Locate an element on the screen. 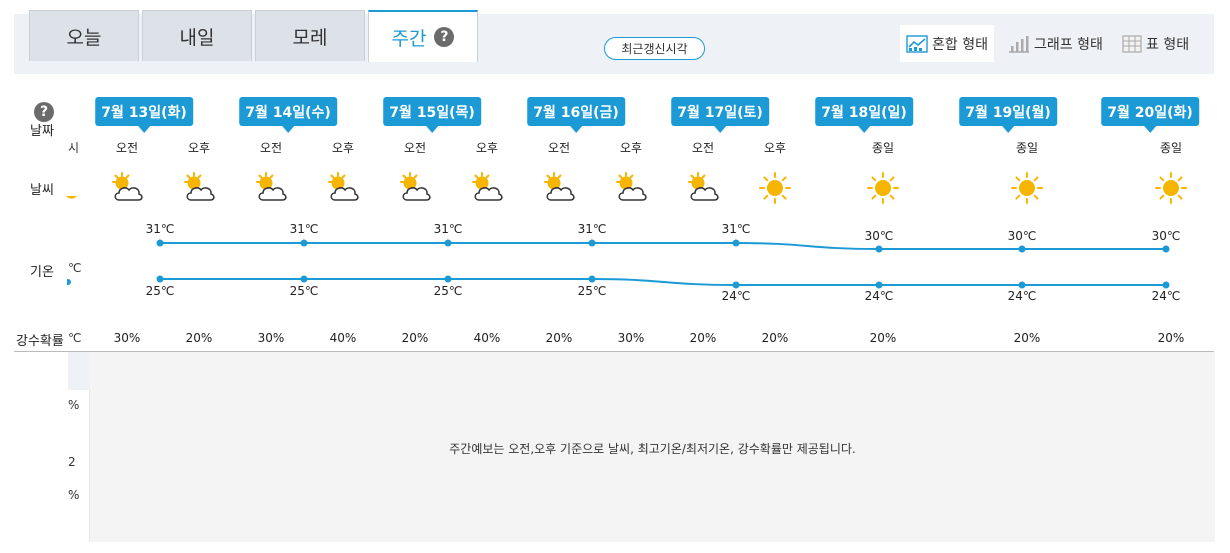 The image size is (1230, 553). date-badge: 7월 16일(금) is located at coordinates (576, 115).